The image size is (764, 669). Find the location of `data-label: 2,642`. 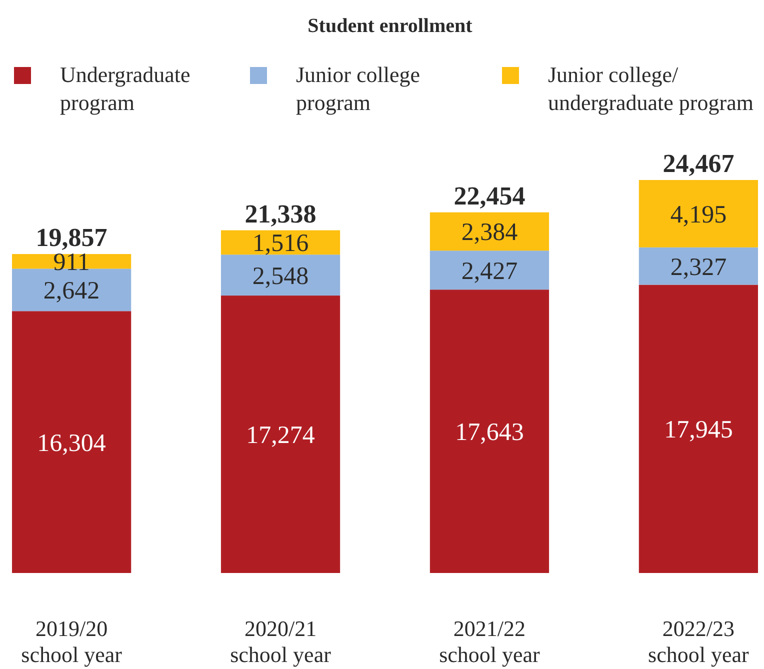

data-label: 2,642 is located at coordinates (71, 291).